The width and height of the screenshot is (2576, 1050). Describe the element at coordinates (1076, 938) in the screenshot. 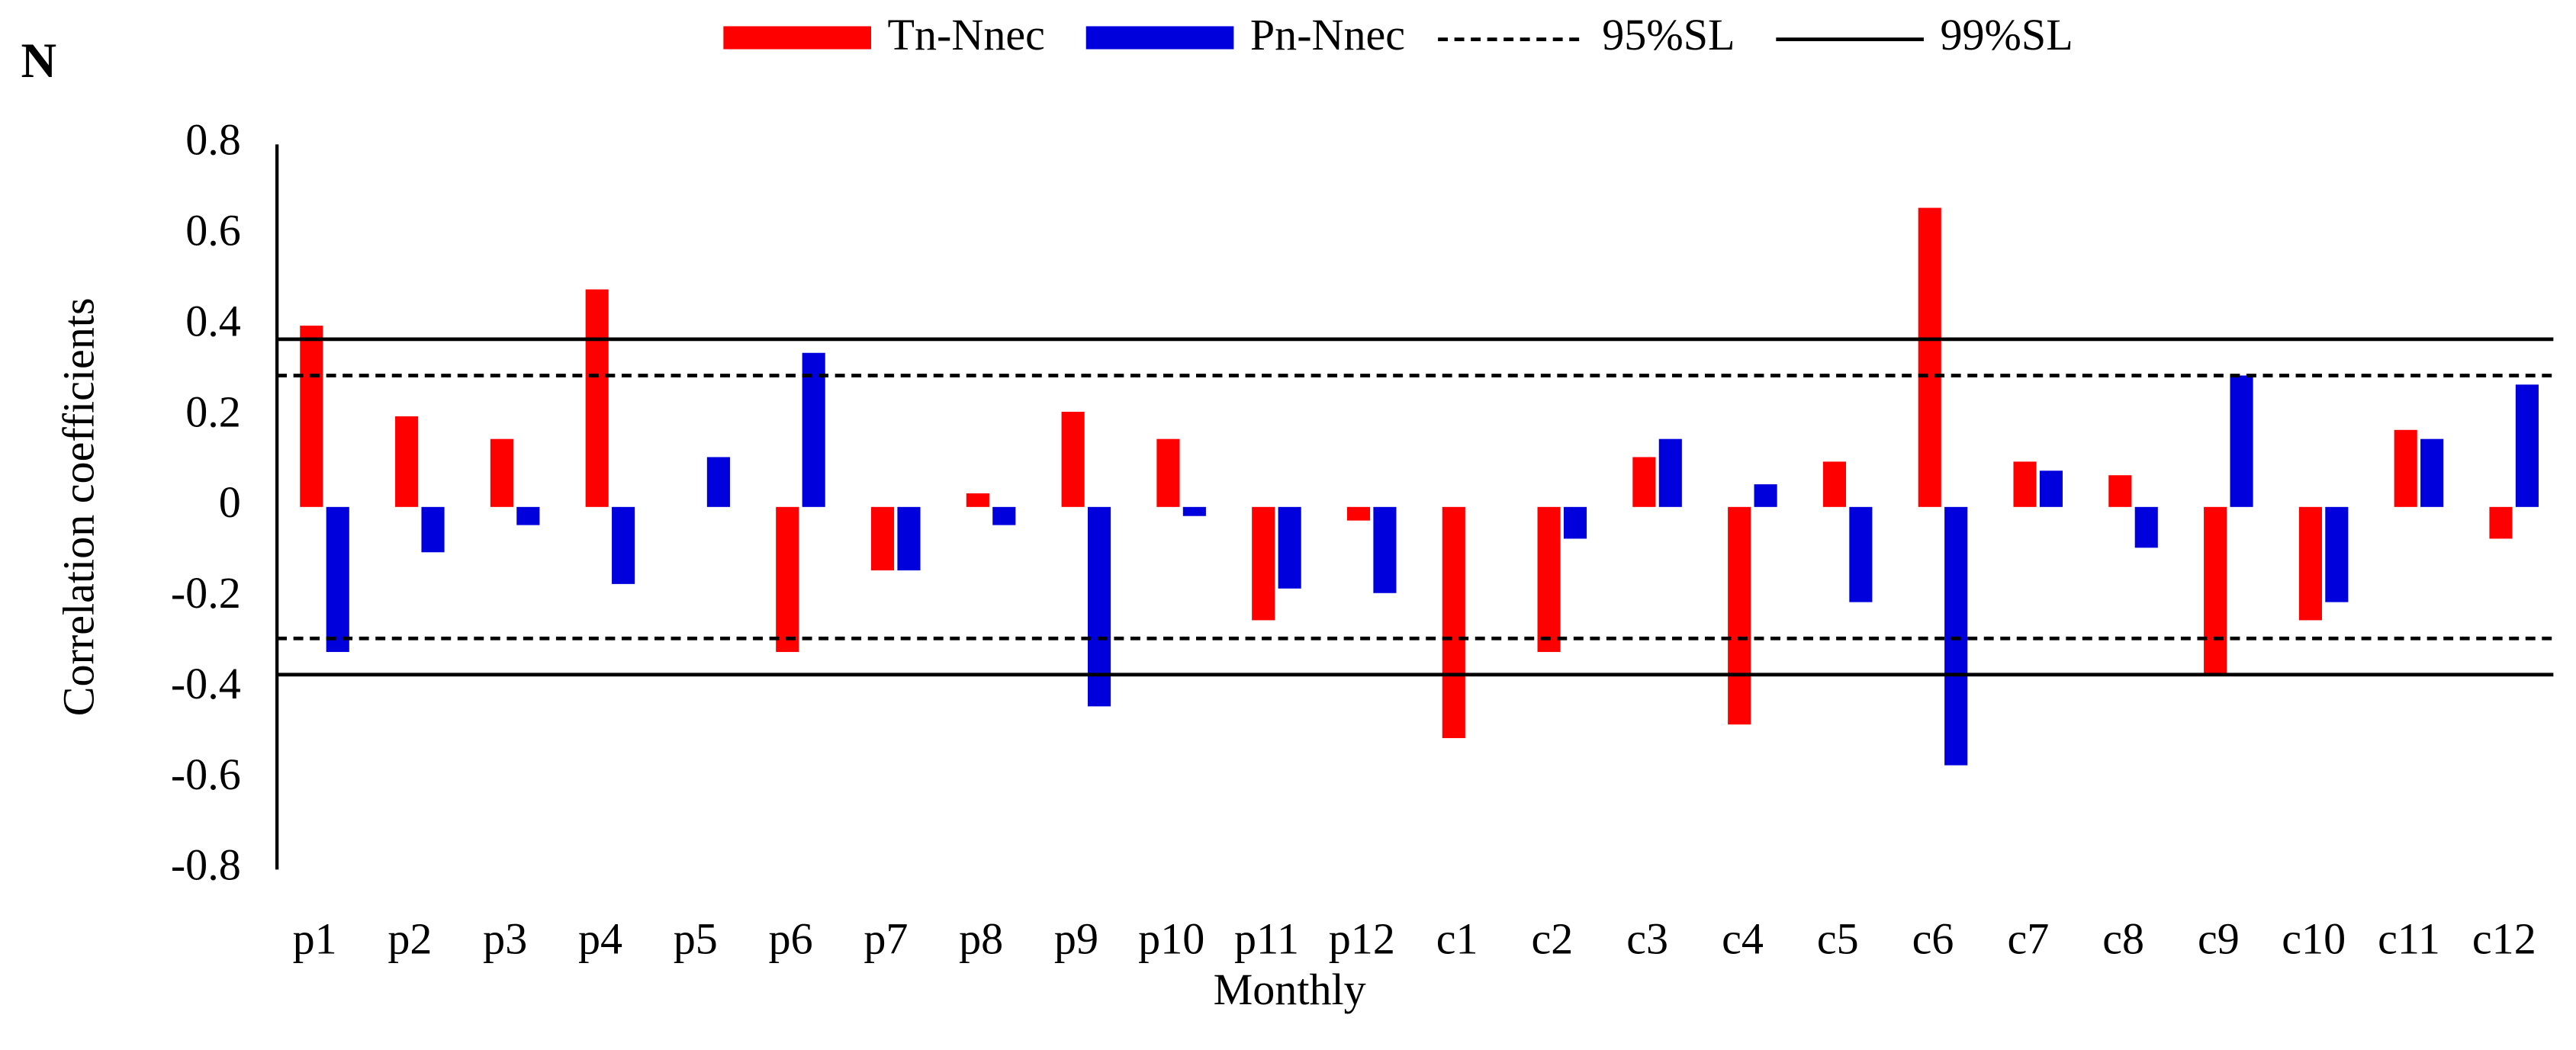

I see `x-tick-label: p9` at that location.